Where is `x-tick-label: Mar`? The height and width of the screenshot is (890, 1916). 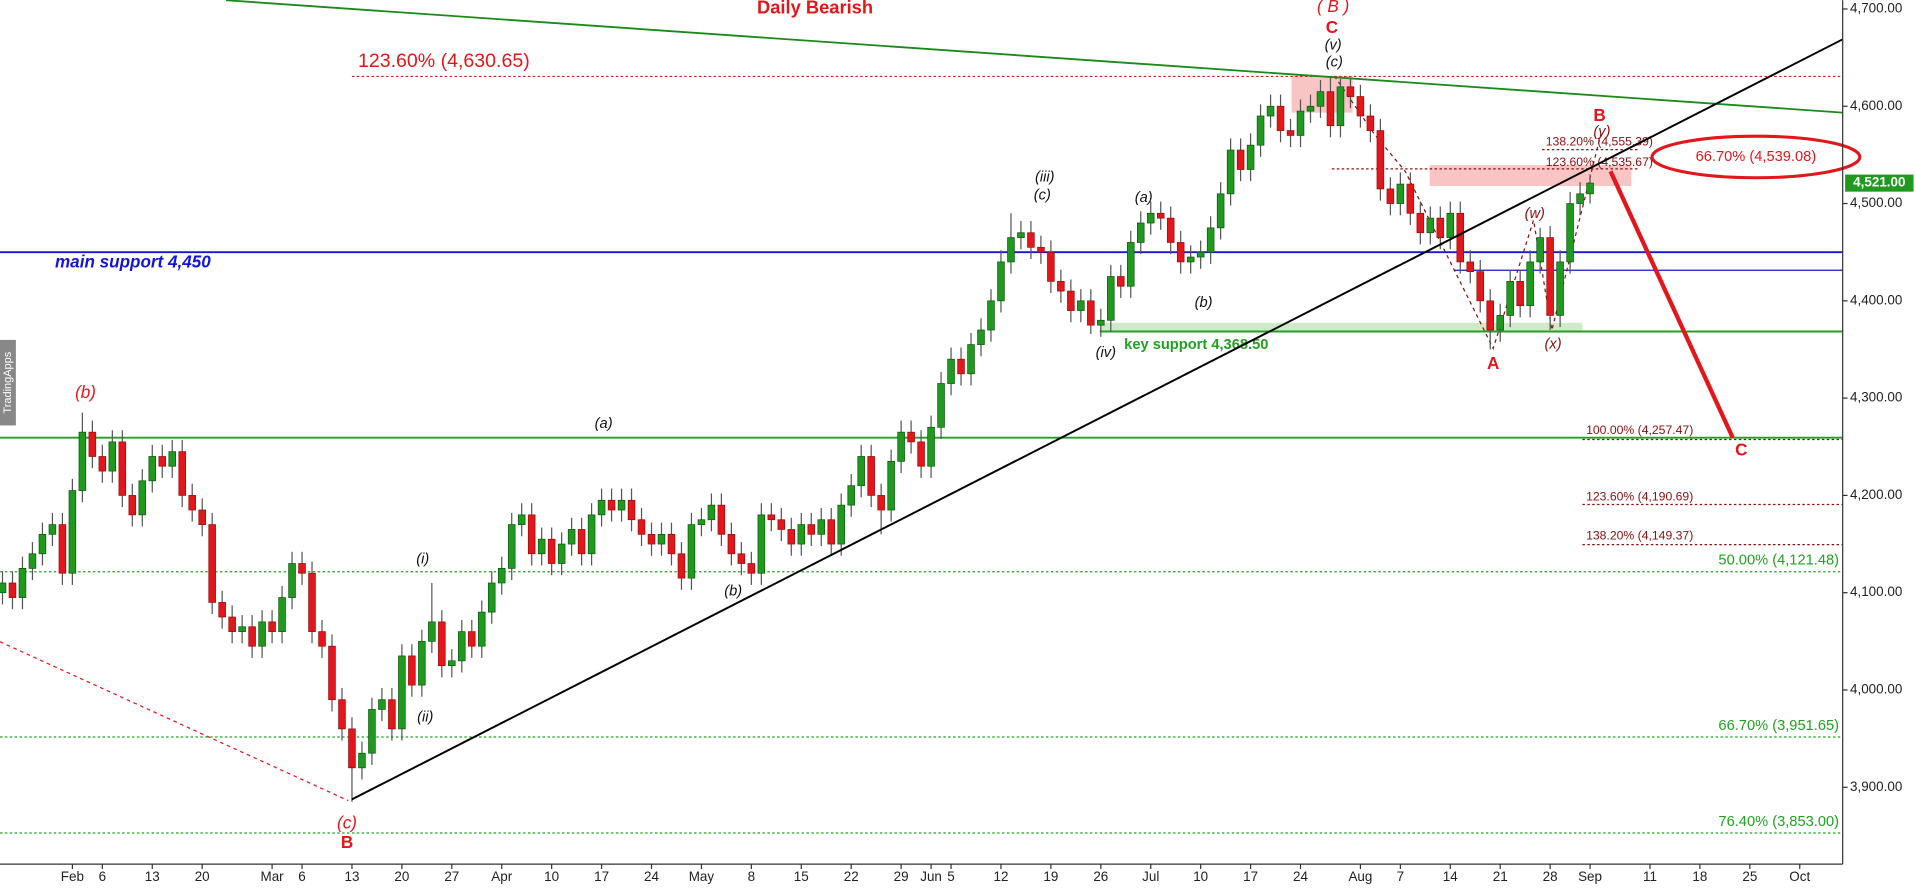
x-tick-label: Mar is located at coordinates (273, 876).